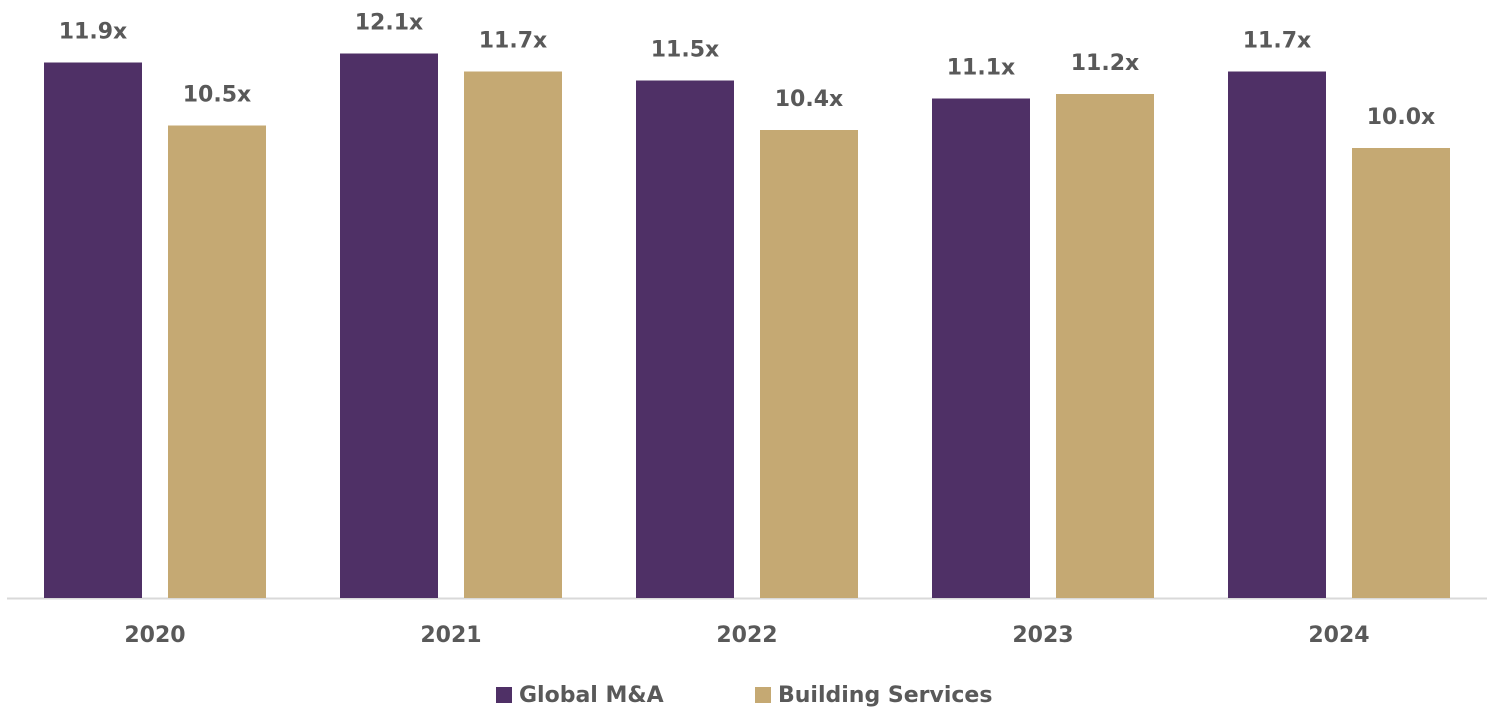 This screenshot has width=1494, height=709. Describe the element at coordinates (809, 99) in the screenshot. I see `data-label: 10.4x` at that location.